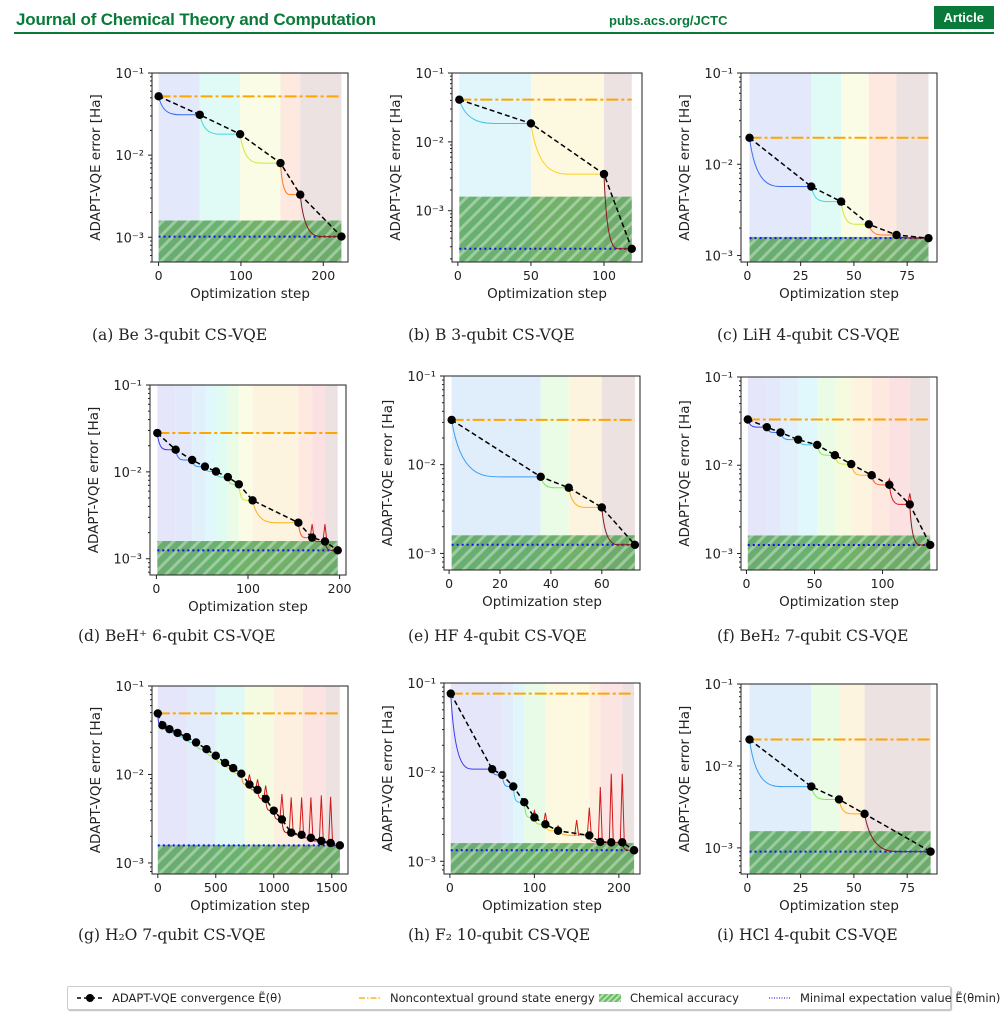 The height and width of the screenshot is (1023, 1007). What do you see at coordinates (668, 20) in the screenshot?
I see `journal-url: pubs.acs.org/JCTC` at bounding box center [668, 20].